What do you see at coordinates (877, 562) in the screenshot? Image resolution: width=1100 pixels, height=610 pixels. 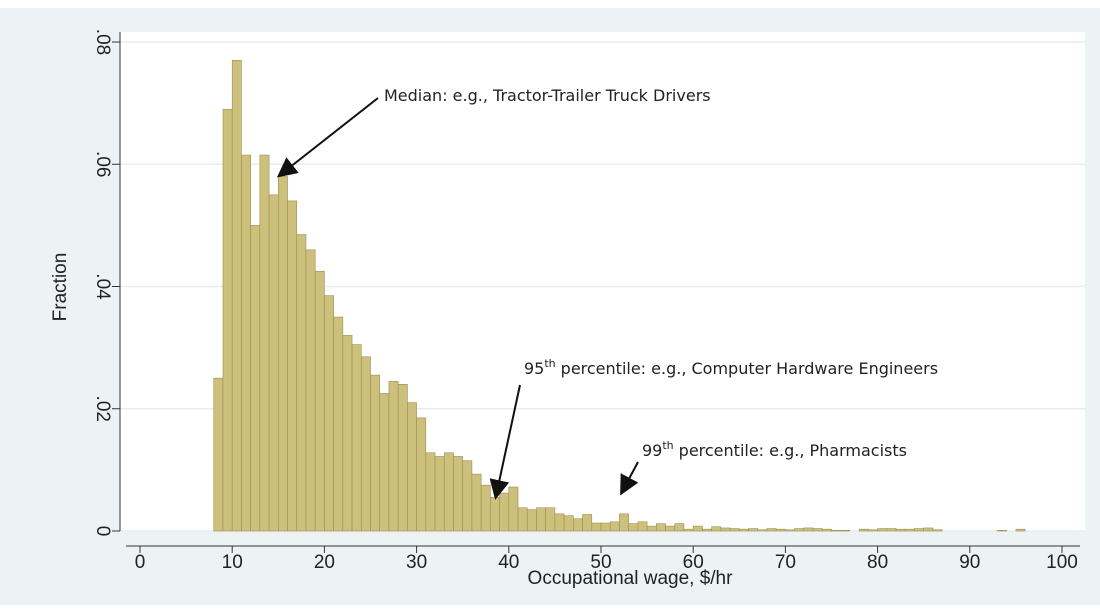 I see `x-tick-label: 80` at bounding box center [877, 562].